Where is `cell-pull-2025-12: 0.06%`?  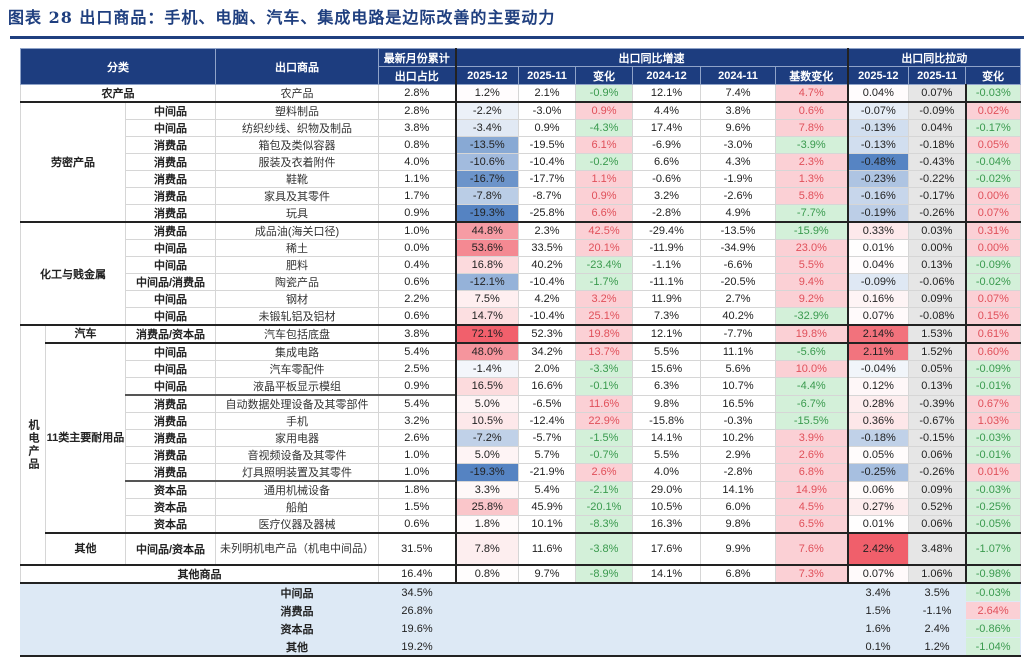 cell-pull-2025-12: 0.06% is located at coordinates (878, 489).